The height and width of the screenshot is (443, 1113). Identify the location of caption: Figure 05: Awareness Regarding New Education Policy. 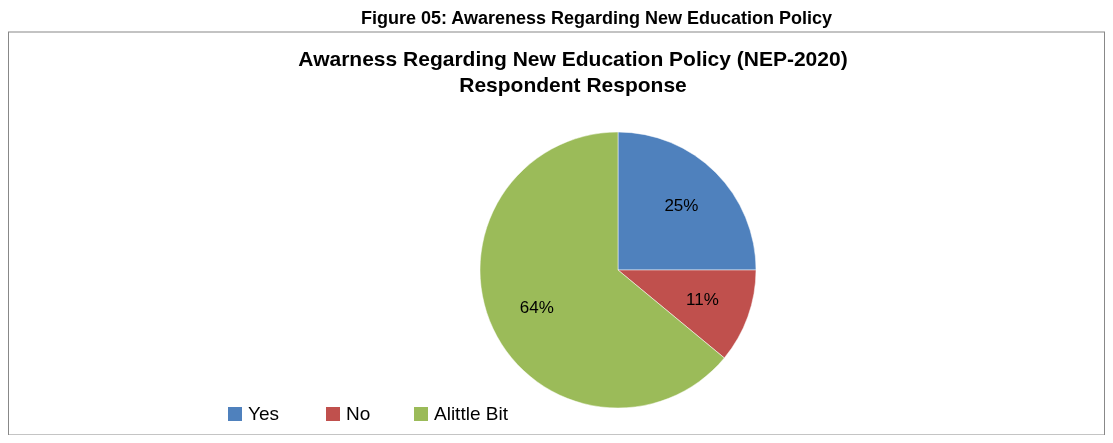
(596, 18).